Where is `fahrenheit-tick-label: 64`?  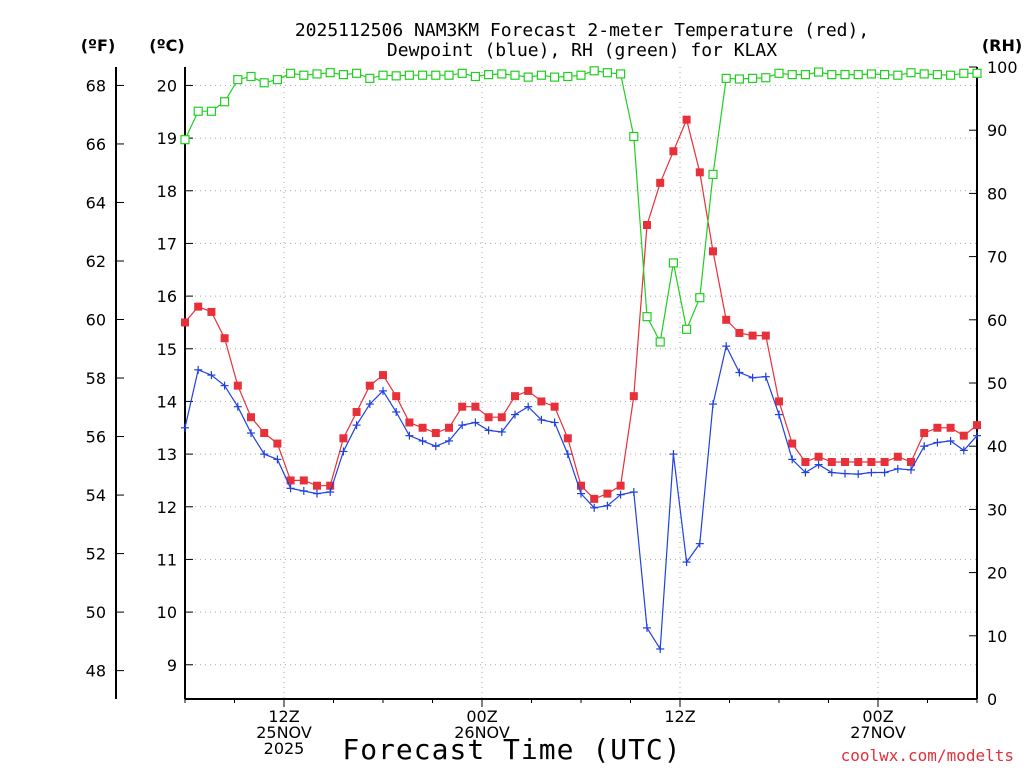
fahrenheit-tick-label: 64 is located at coordinates (96, 202).